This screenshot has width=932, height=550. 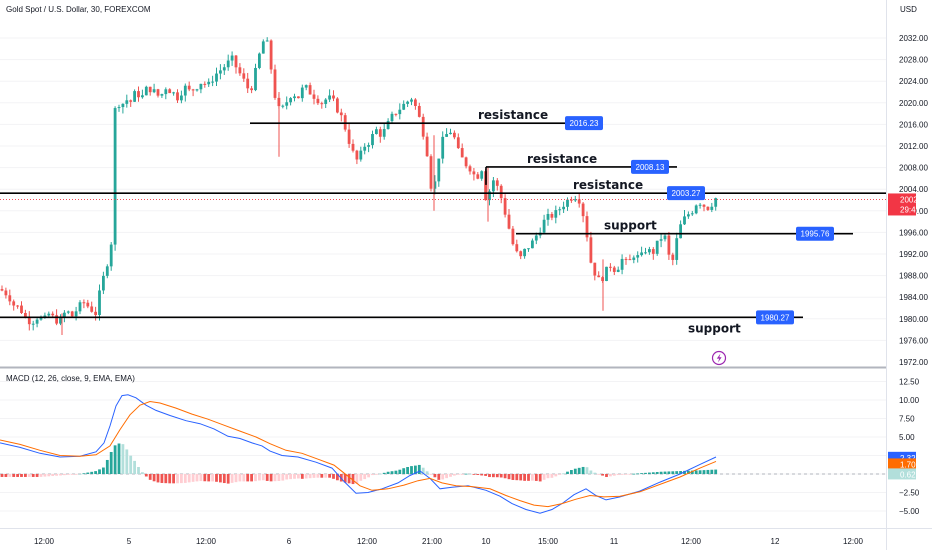 I want to click on time-tick-label: 6, so click(x=289, y=541).